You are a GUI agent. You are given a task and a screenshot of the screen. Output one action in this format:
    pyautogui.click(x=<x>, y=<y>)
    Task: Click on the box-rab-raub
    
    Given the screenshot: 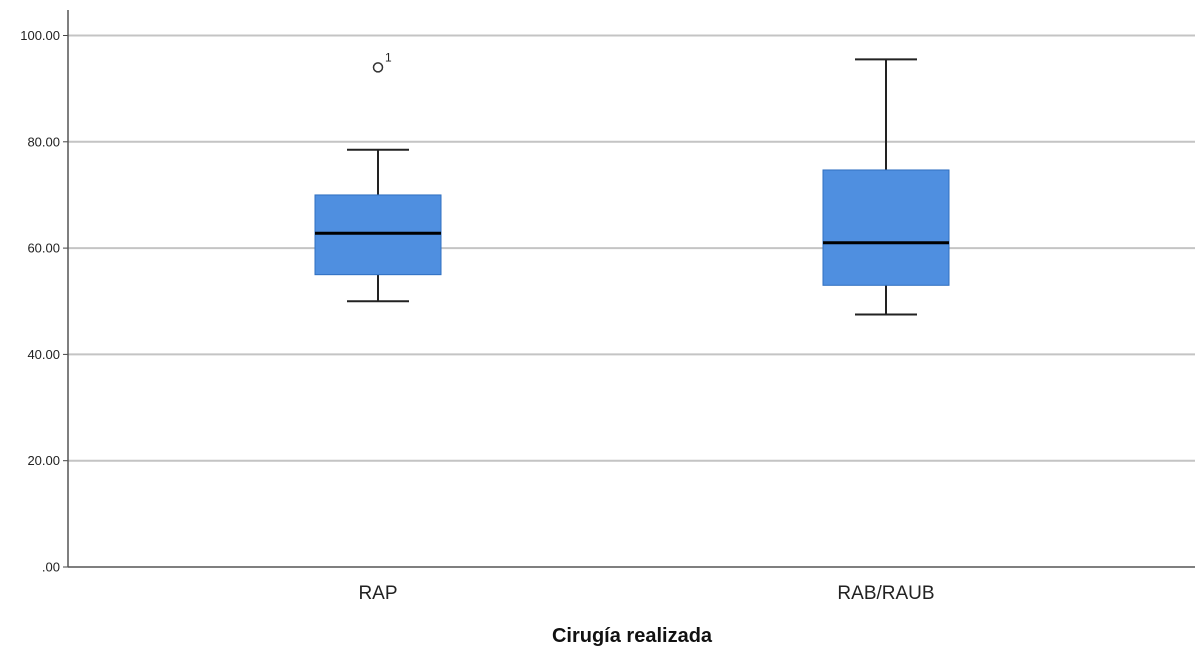 What is the action you would take?
    pyautogui.click(x=886, y=187)
    